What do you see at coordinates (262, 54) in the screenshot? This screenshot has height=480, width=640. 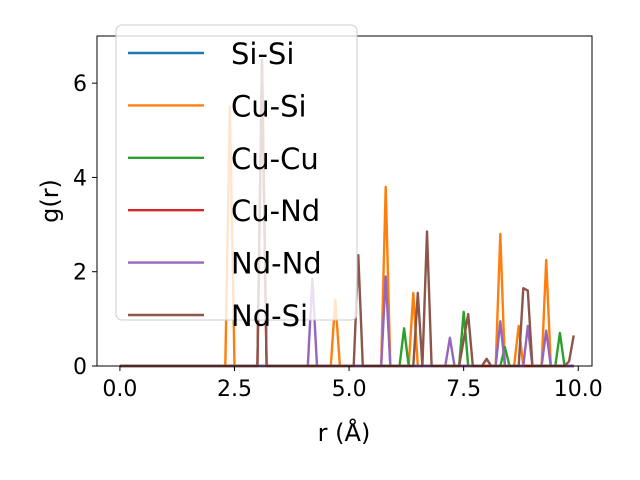 I see `legend-label: Si-Si` at bounding box center [262, 54].